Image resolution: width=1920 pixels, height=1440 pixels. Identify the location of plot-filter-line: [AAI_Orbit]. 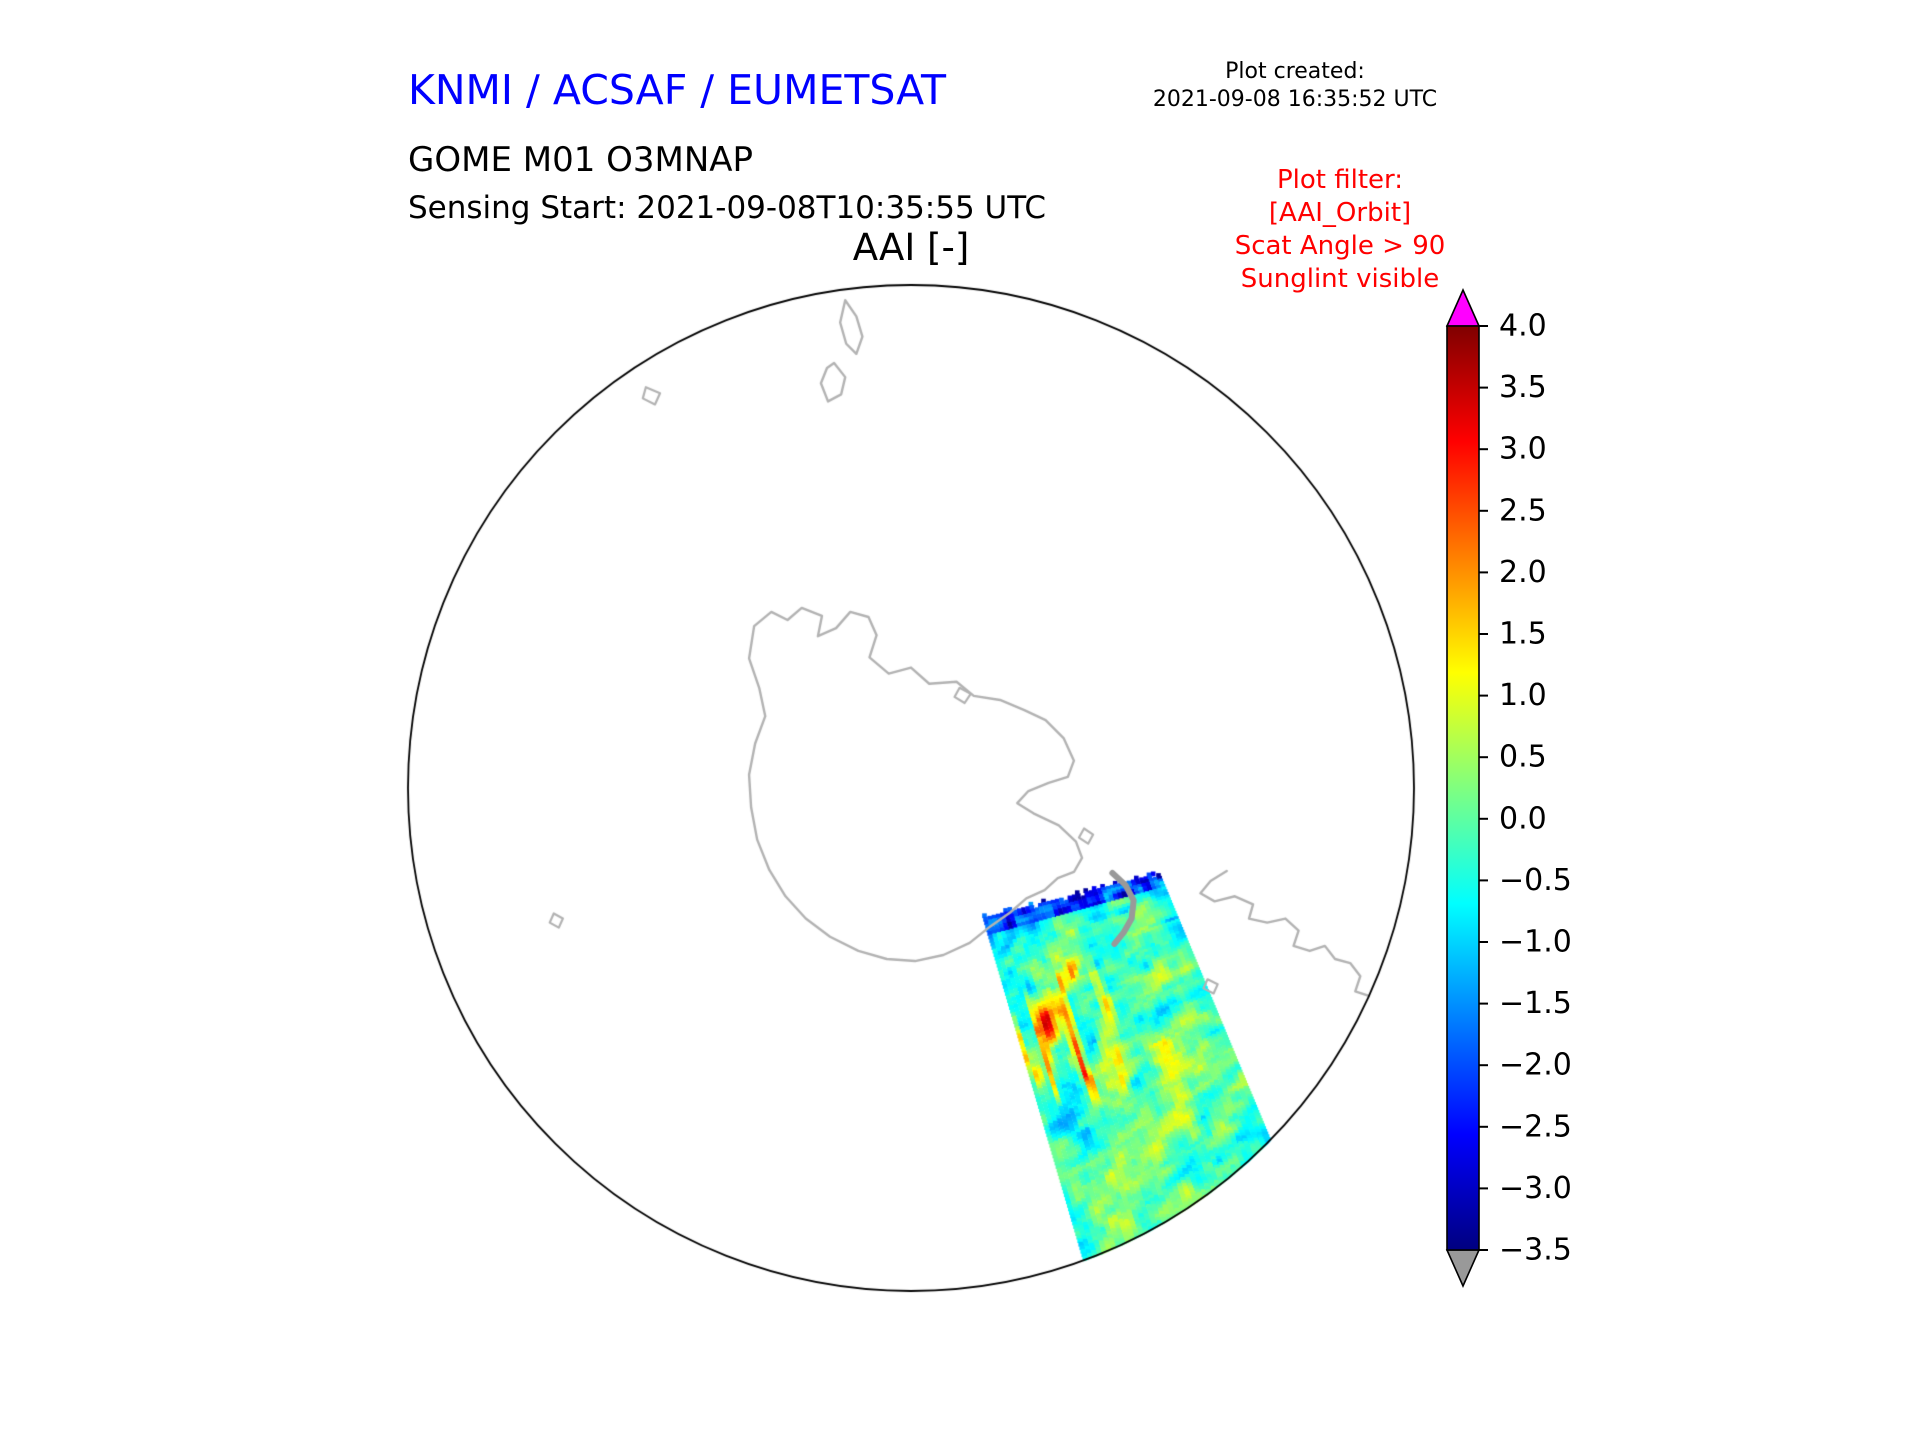
(1340, 213).